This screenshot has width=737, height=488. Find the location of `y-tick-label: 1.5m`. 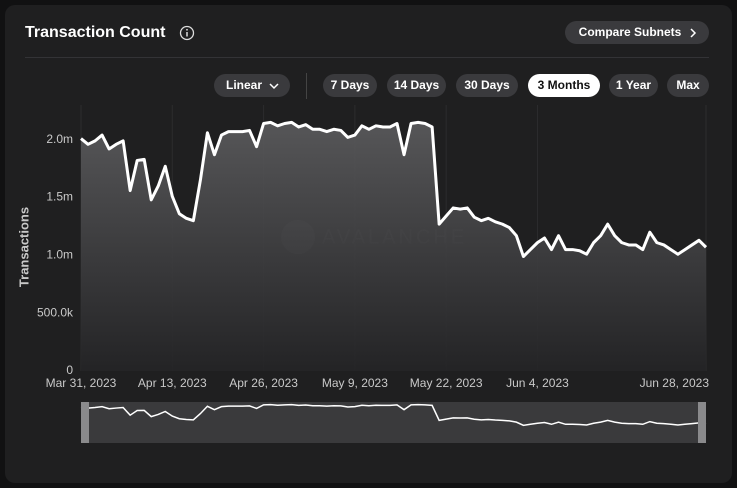

y-tick-label: 1.5m is located at coordinates (59, 197).